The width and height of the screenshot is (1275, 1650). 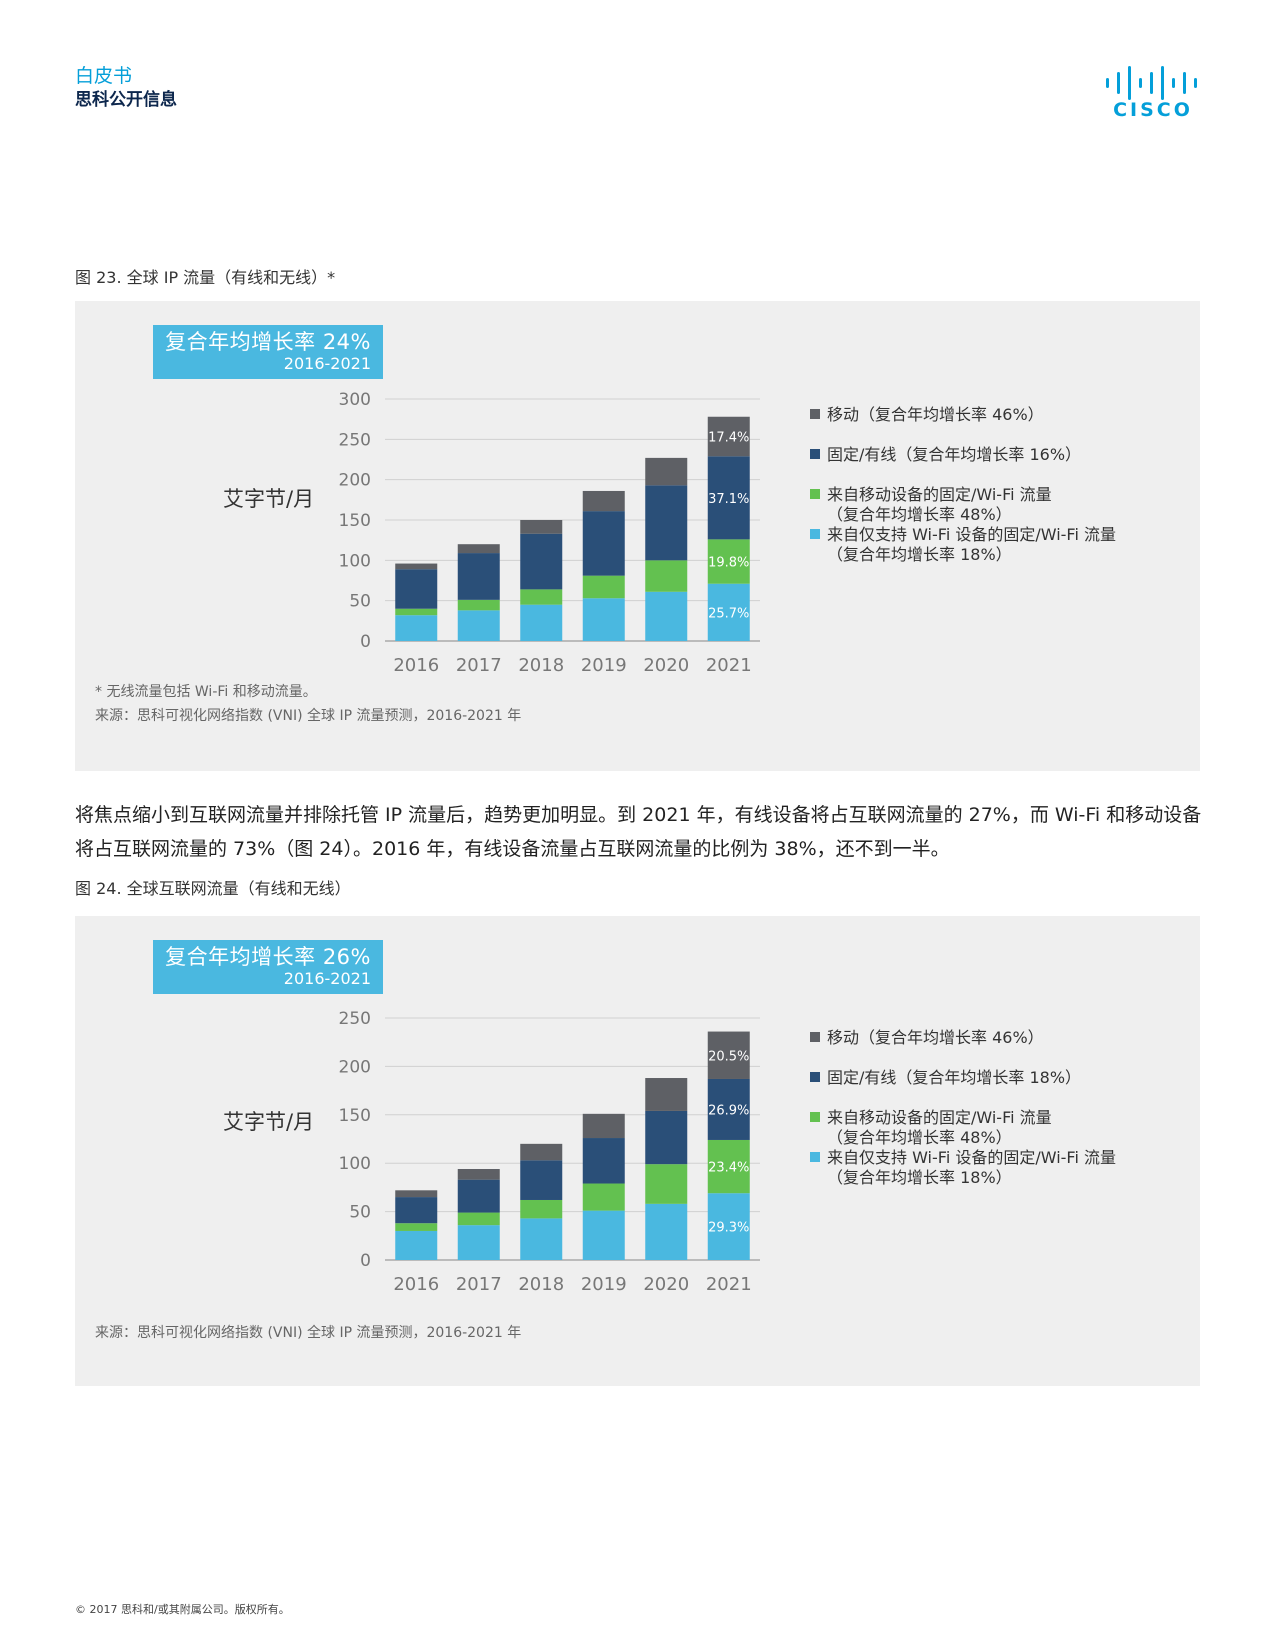 I want to click on document-type: 白皮书, so click(x=104, y=76).